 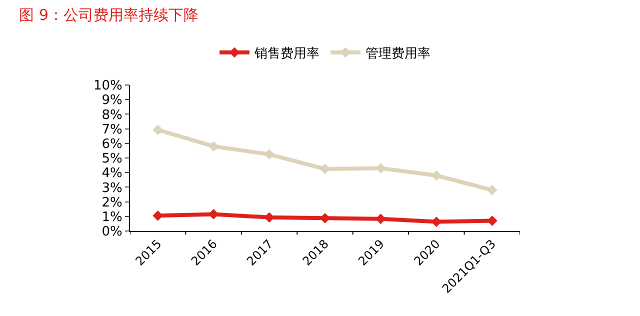 What do you see at coordinates (112, 130) in the screenshot?
I see `y-tick-label: 7%` at bounding box center [112, 130].